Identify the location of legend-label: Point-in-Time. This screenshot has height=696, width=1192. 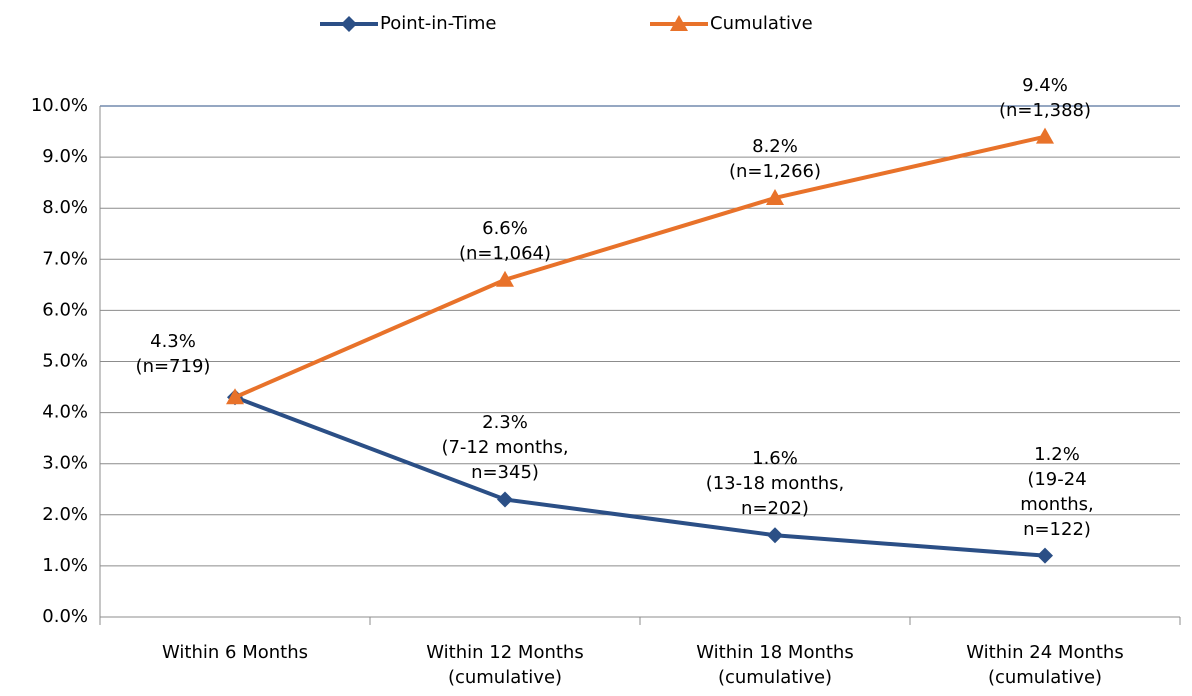
(438, 23).